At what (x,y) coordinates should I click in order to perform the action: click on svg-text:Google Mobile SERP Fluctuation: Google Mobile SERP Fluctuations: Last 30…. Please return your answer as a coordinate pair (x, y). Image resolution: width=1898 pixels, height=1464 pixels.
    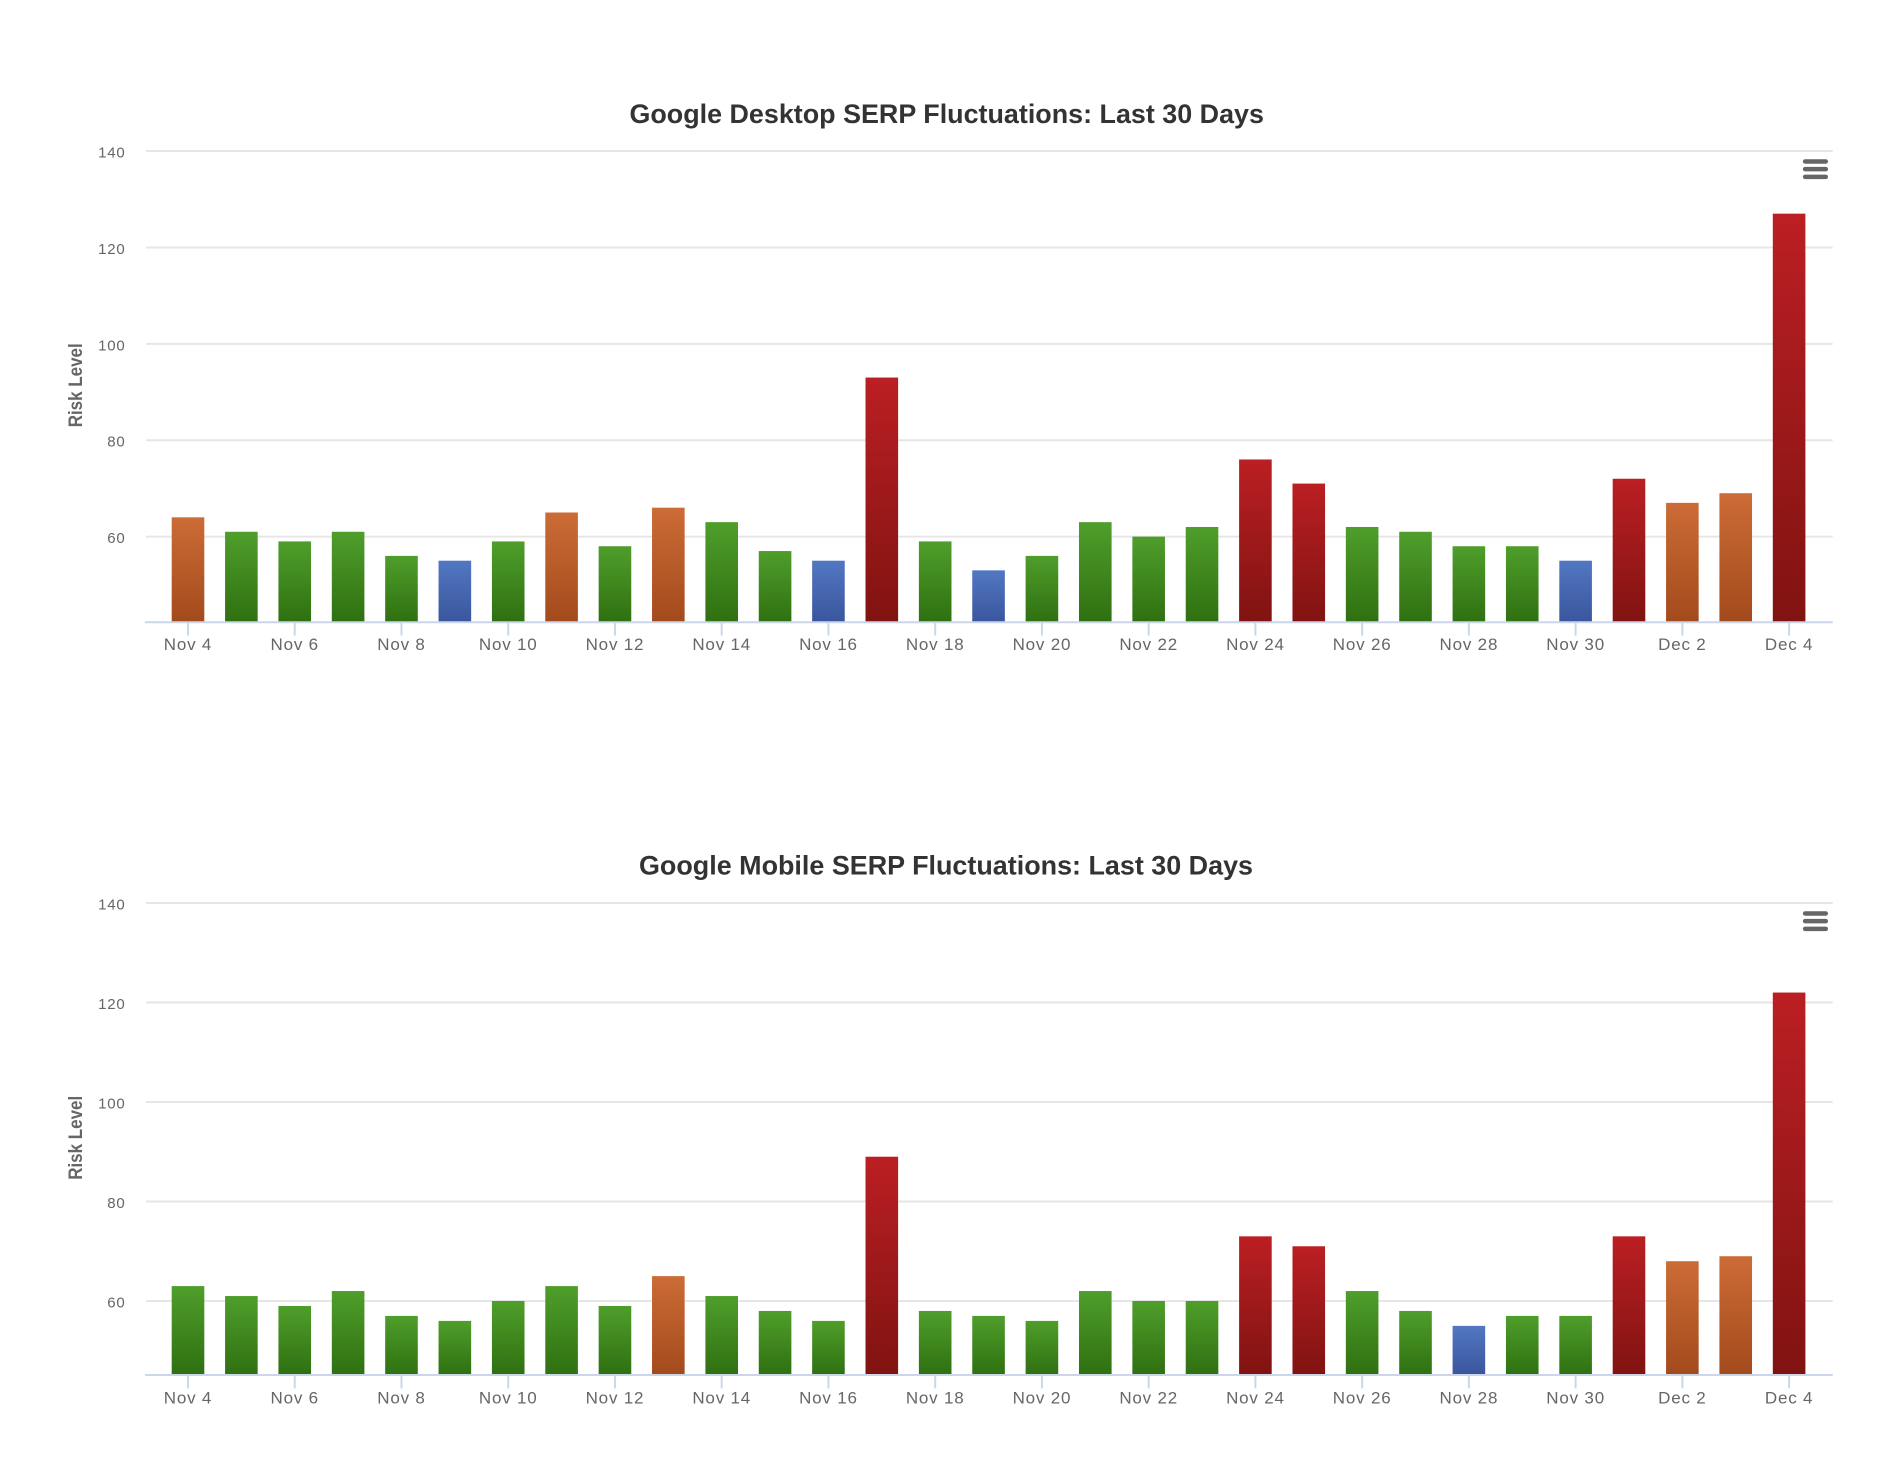
    Looking at the image, I should click on (946, 866).